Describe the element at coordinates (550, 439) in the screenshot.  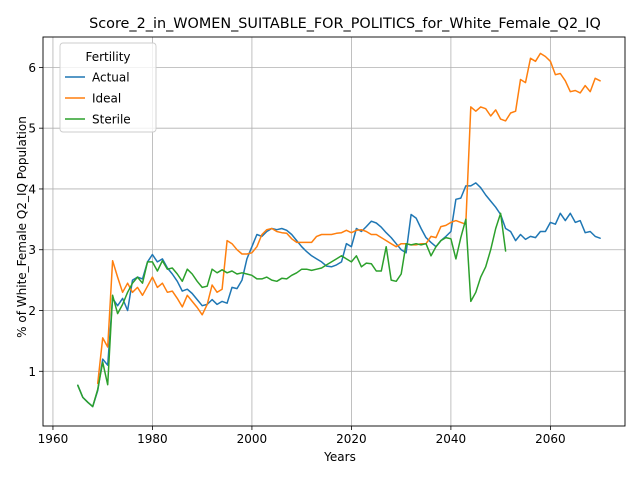
I see `x-tick-label: 2060` at that location.